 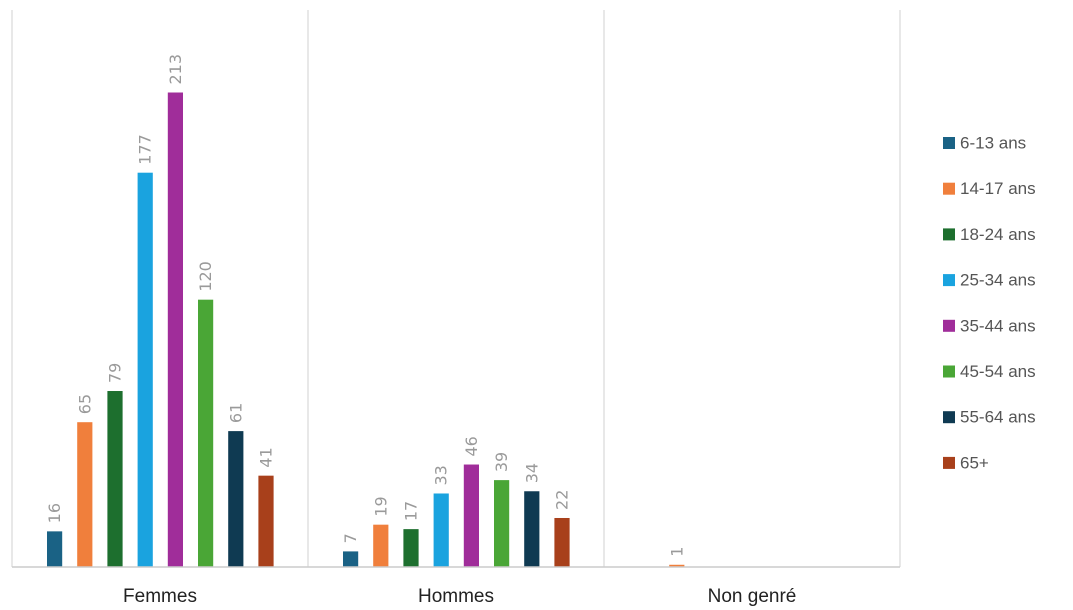 What do you see at coordinates (998, 325) in the screenshot?
I see `legend-label: 35-44 ans` at bounding box center [998, 325].